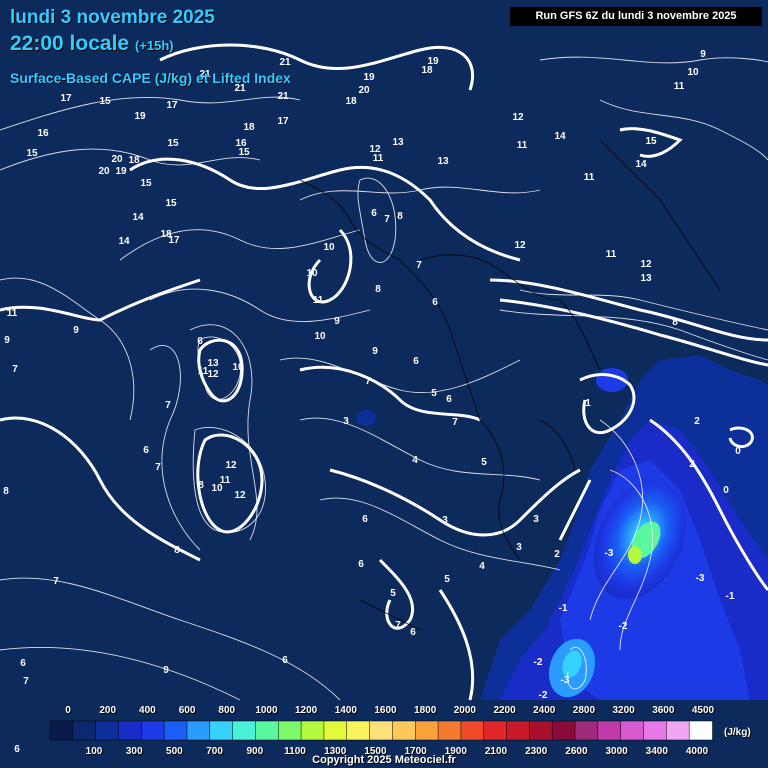 The height and width of the screenshot is (768, 768). Describe the element at coordinates (174, 751) in the screenshot. I see `legend-bottom-label: 500` at that location.